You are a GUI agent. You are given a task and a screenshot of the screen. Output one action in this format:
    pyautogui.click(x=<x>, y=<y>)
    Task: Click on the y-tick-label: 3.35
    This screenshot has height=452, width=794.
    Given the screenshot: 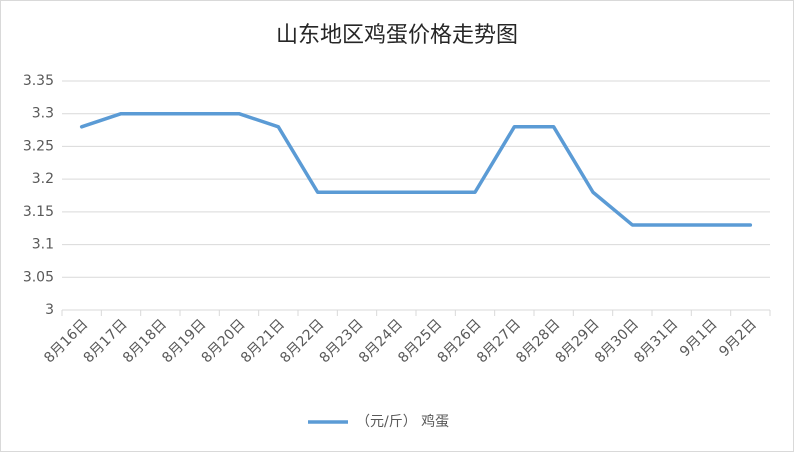 What is the action you would take?
    pyautogui.click(x=38, y=81)
    